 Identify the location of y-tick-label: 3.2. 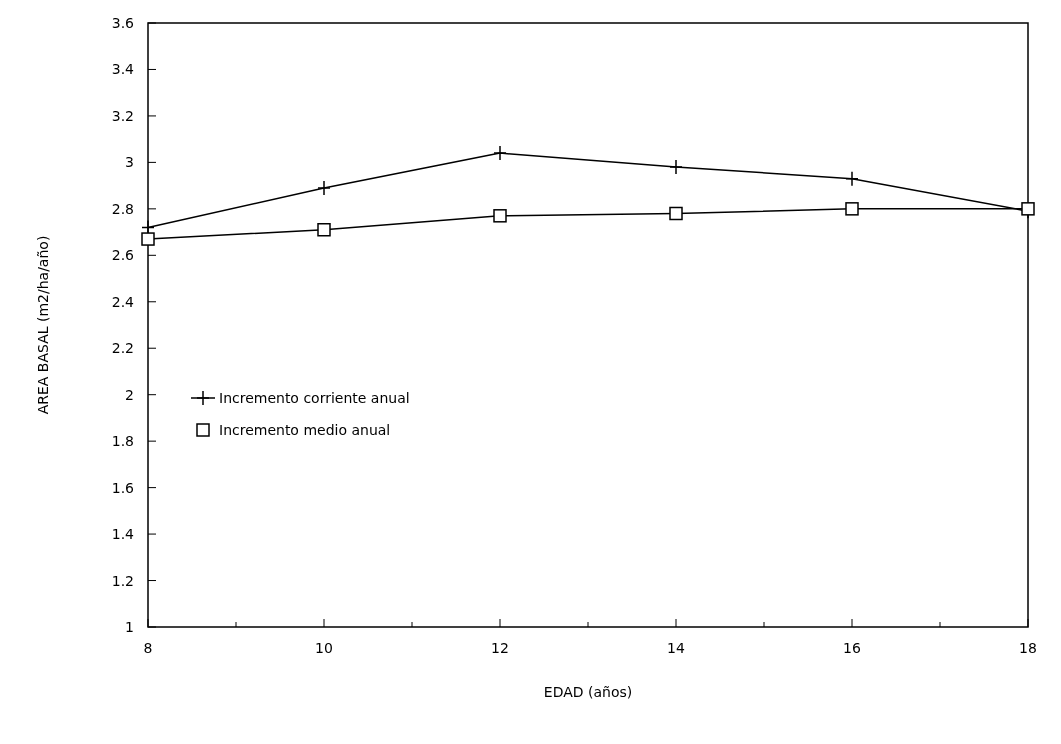
(122, 115).